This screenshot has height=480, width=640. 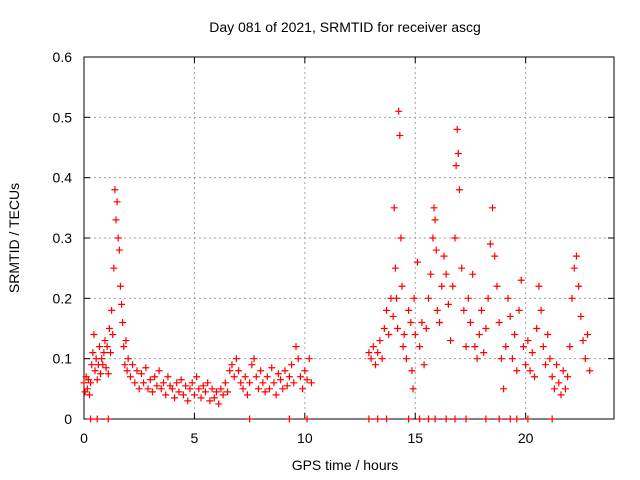 I want to click on y-tick-label: 0.5, so click(x=63, y=117).